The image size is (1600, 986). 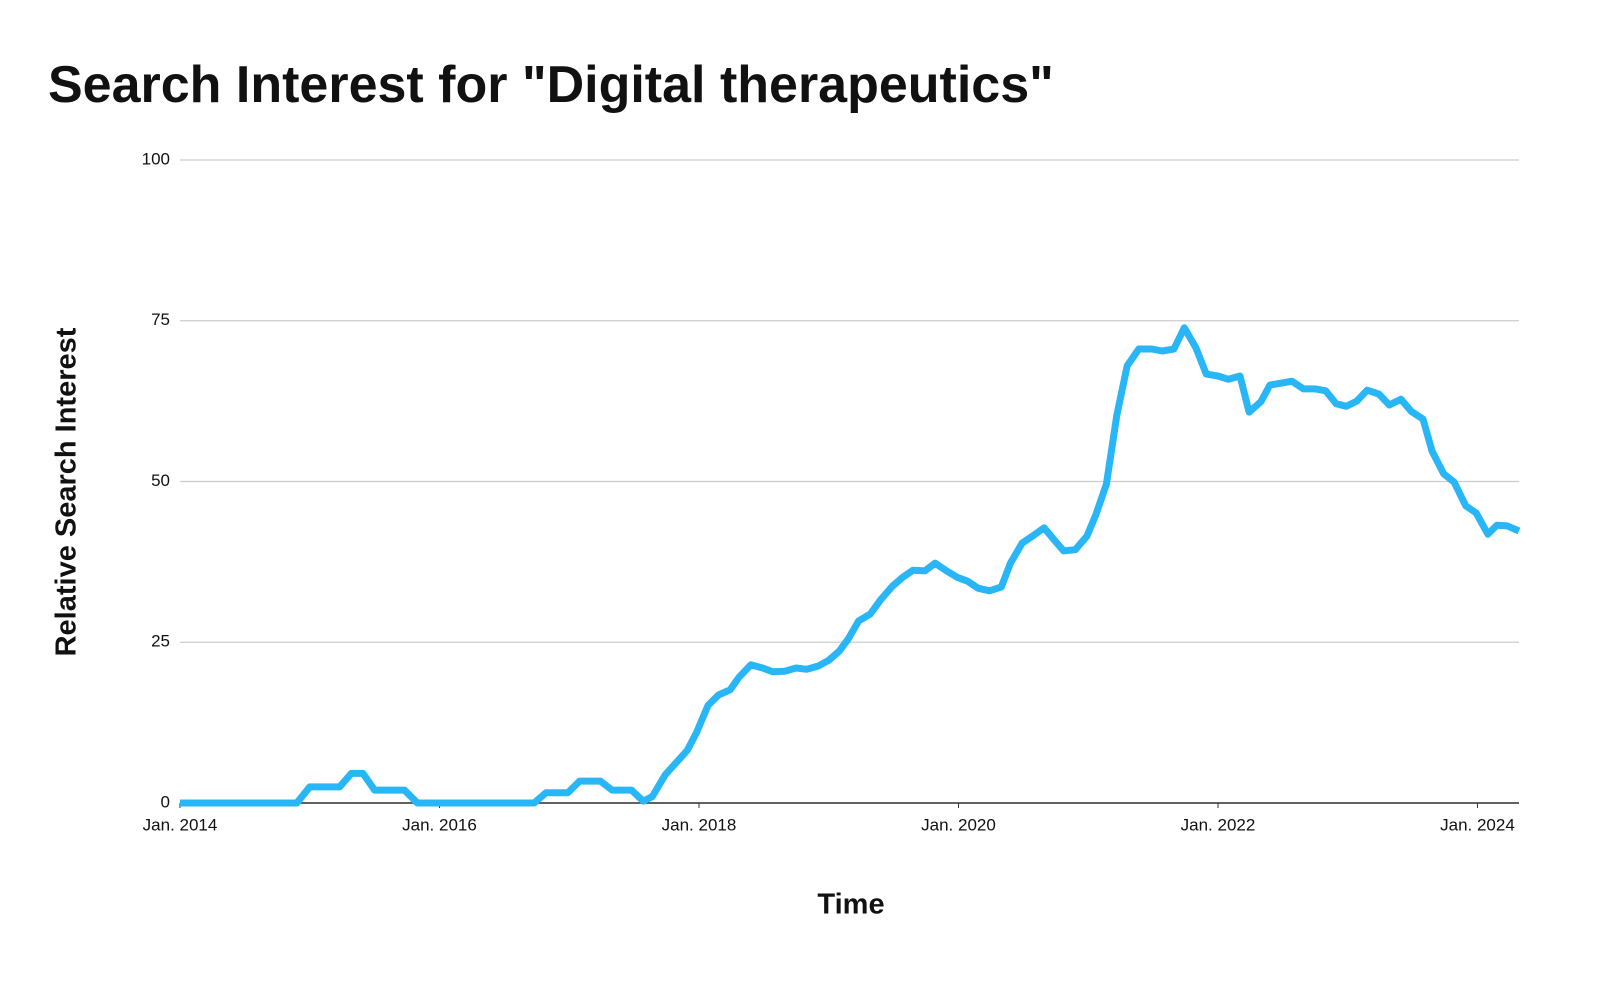 I want to click on x-tick-label: Jan. 2014, so click(x=180, y=824).